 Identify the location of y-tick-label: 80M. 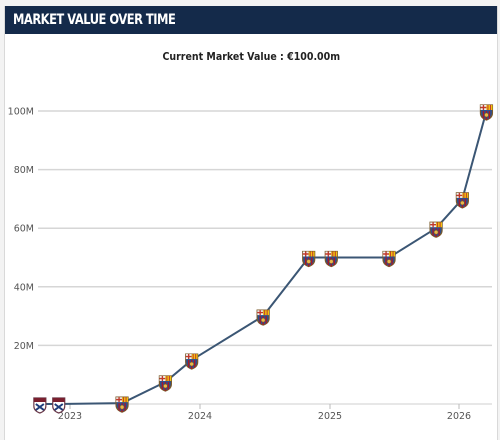
(24, 170).